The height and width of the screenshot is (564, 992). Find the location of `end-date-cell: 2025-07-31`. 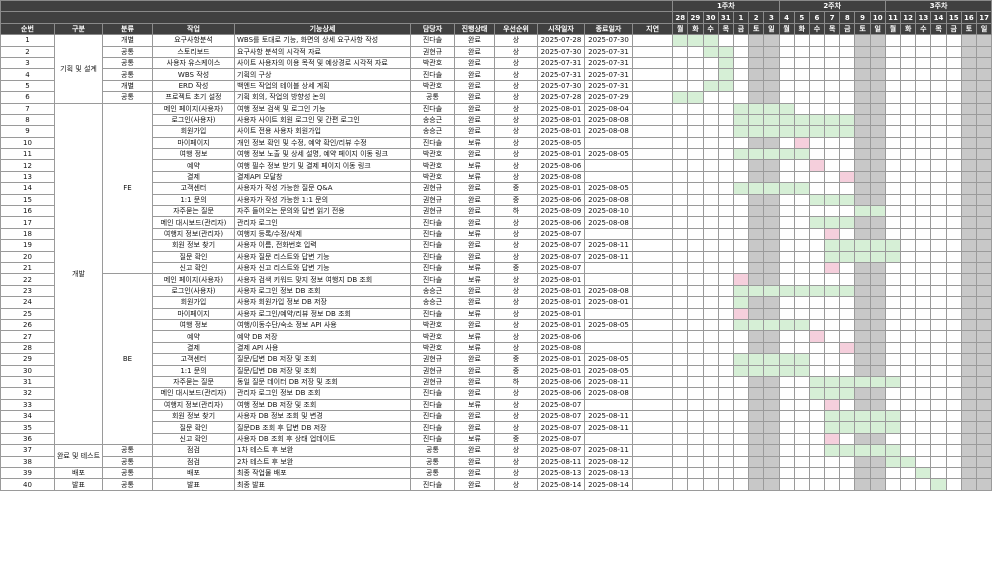

end-date-cell: 2025-07-31 is located at coordinates (608, 74).